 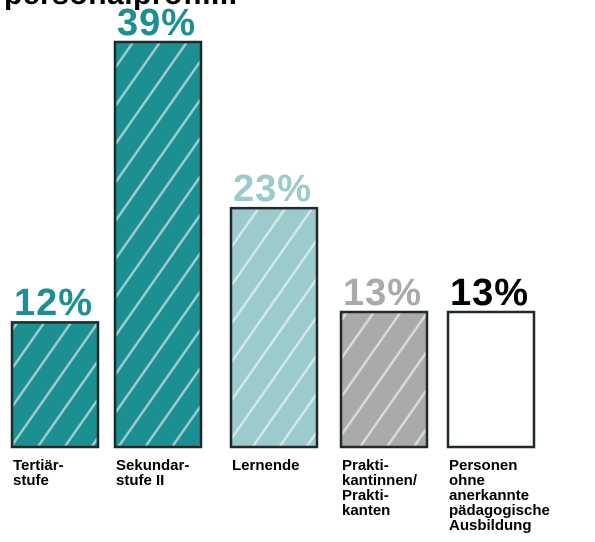 I want to click on category-label-2: Sekundar- stufe II, so click(x=153, y=473).